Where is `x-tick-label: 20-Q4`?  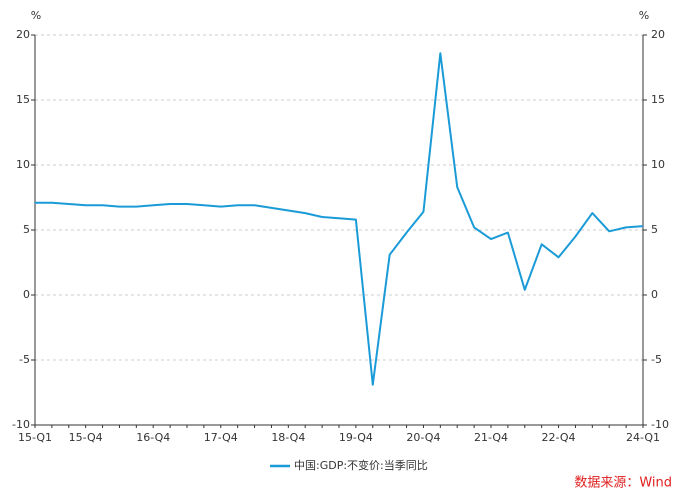 x-tick-label: 20-Q4 is located at coordinates (423, 437).